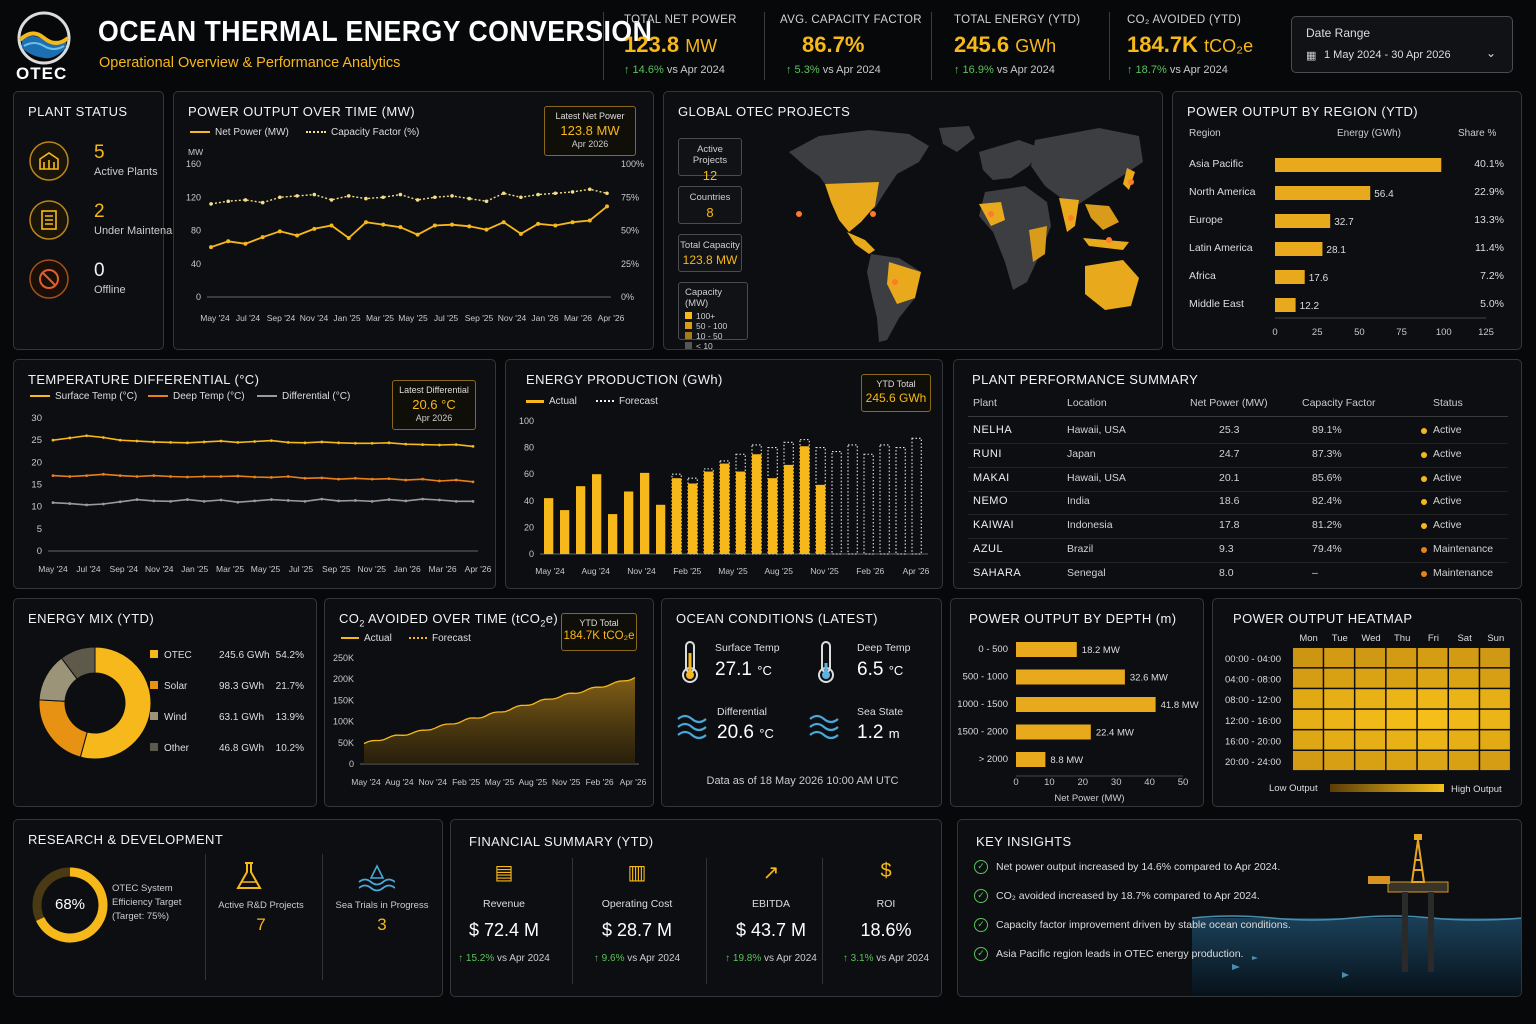 The image size is (1536, 1024). Describe the element at coordinates (1202, 276) in the screenshot. I see `region-label: Africa` at that location.